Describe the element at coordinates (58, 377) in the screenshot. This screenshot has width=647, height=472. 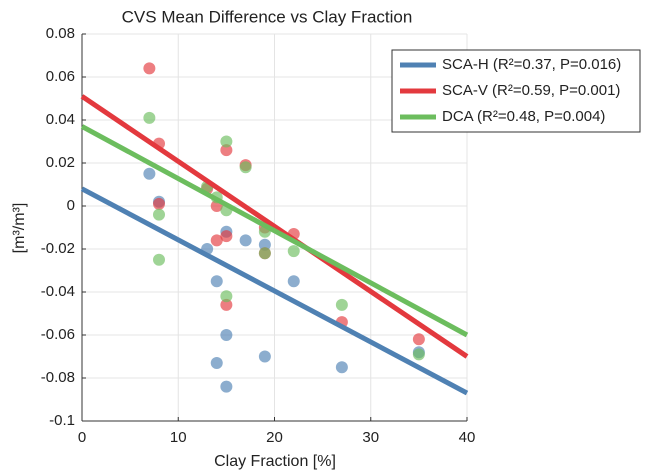
I see `y-tick-label: -0.08` at that location.